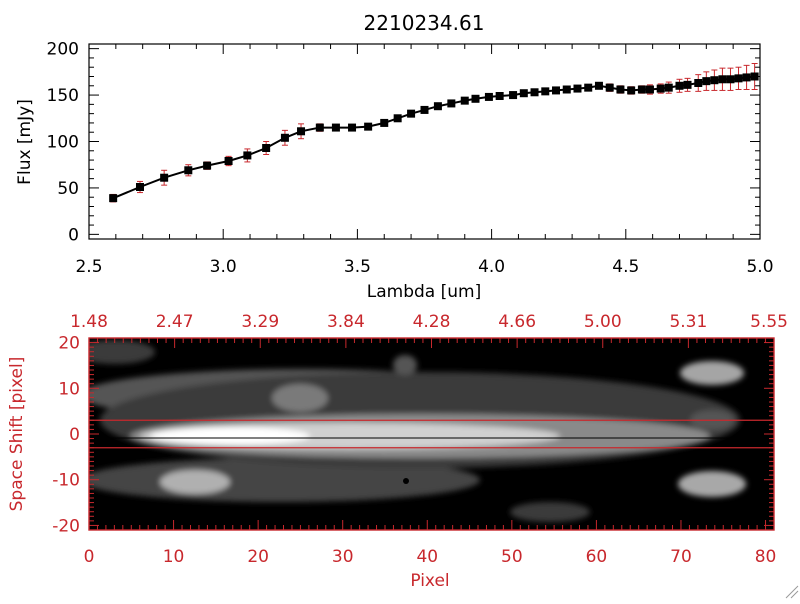  What do you see at coordinates (424, 292) in the screenshot?
I see `spectrum-x-axis-label: Lambda [um]` at bounding box center [424, 292].